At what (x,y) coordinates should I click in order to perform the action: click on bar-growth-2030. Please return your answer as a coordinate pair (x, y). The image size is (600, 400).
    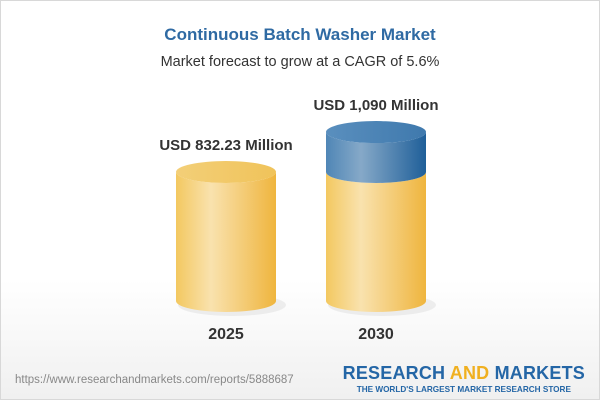
    Looking at the image, I should click on (376, 158).